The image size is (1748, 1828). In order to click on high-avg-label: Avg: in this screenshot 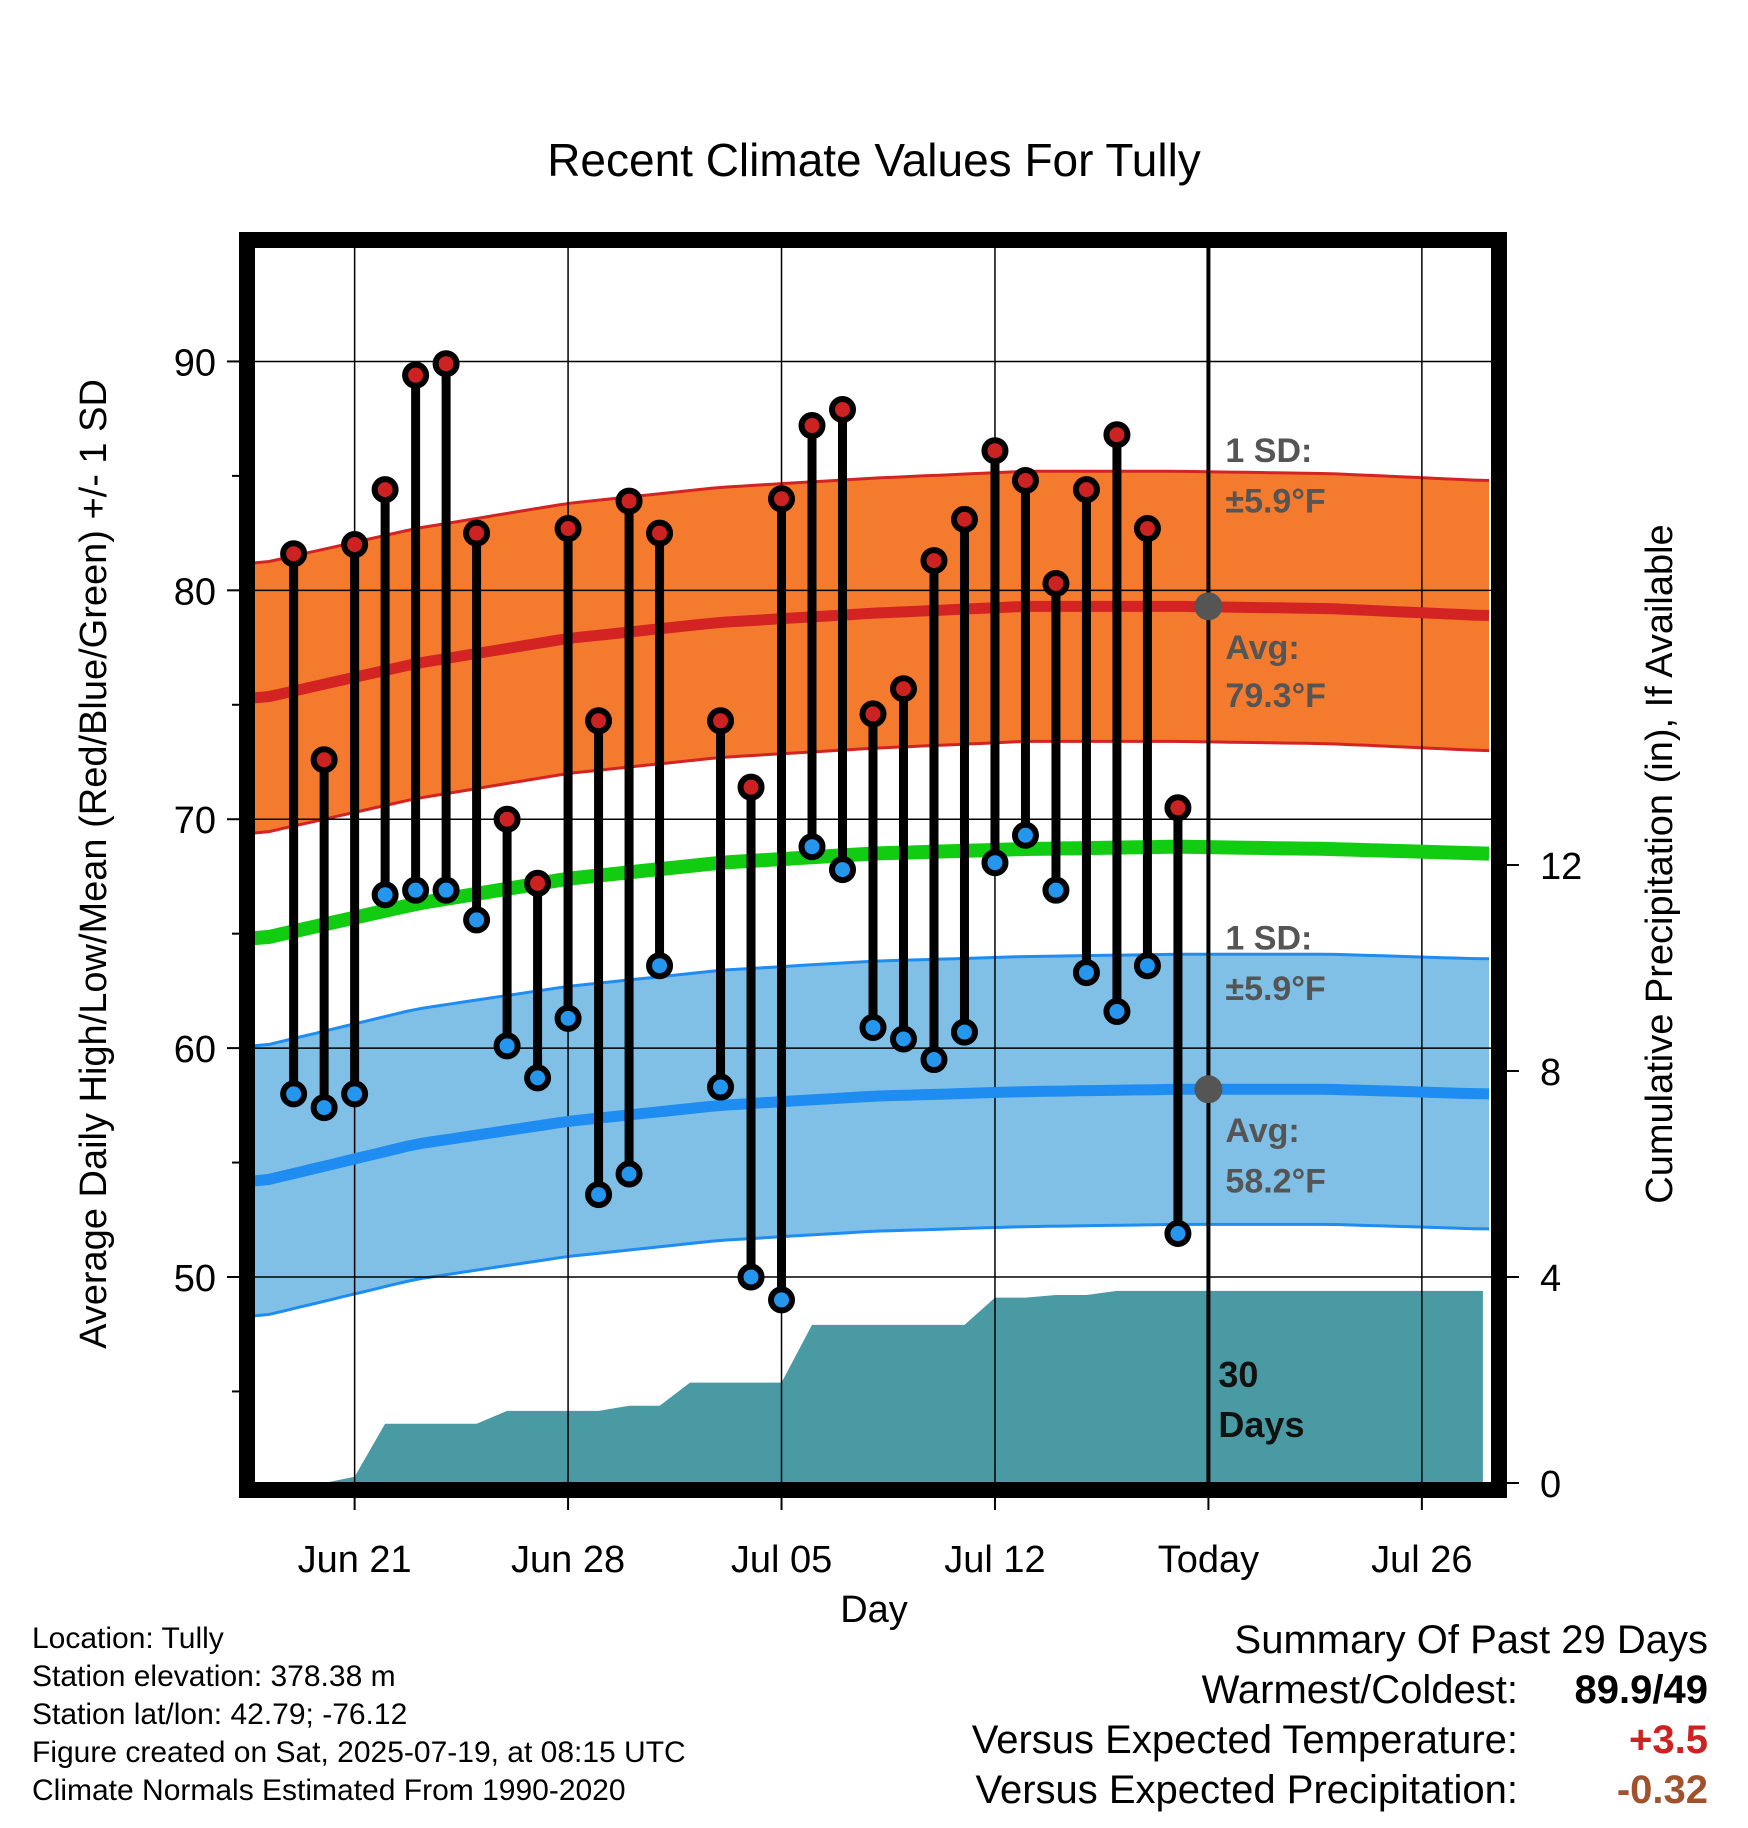, I will do `click(1262, 648)`.